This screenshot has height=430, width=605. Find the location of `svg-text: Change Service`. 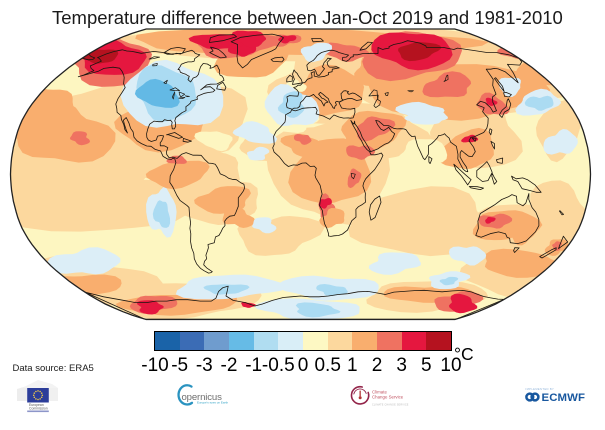

svg-text: Change Service is located at coordinates (388, 397).